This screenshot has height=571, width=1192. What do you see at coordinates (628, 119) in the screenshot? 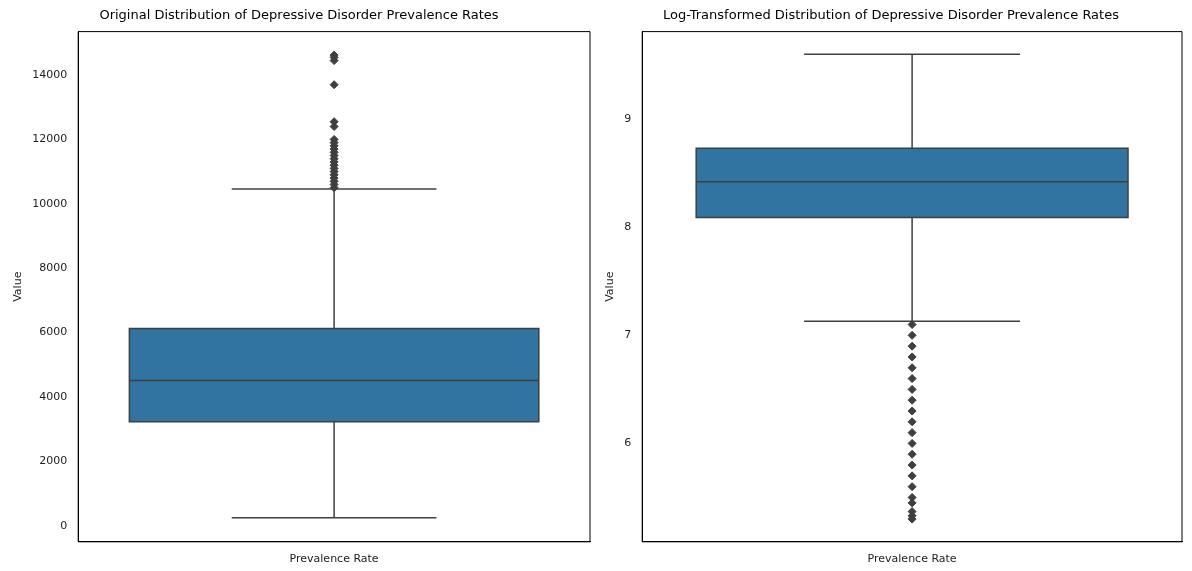
I see `y-tick-label: 9` at bounding box center [628, 119].